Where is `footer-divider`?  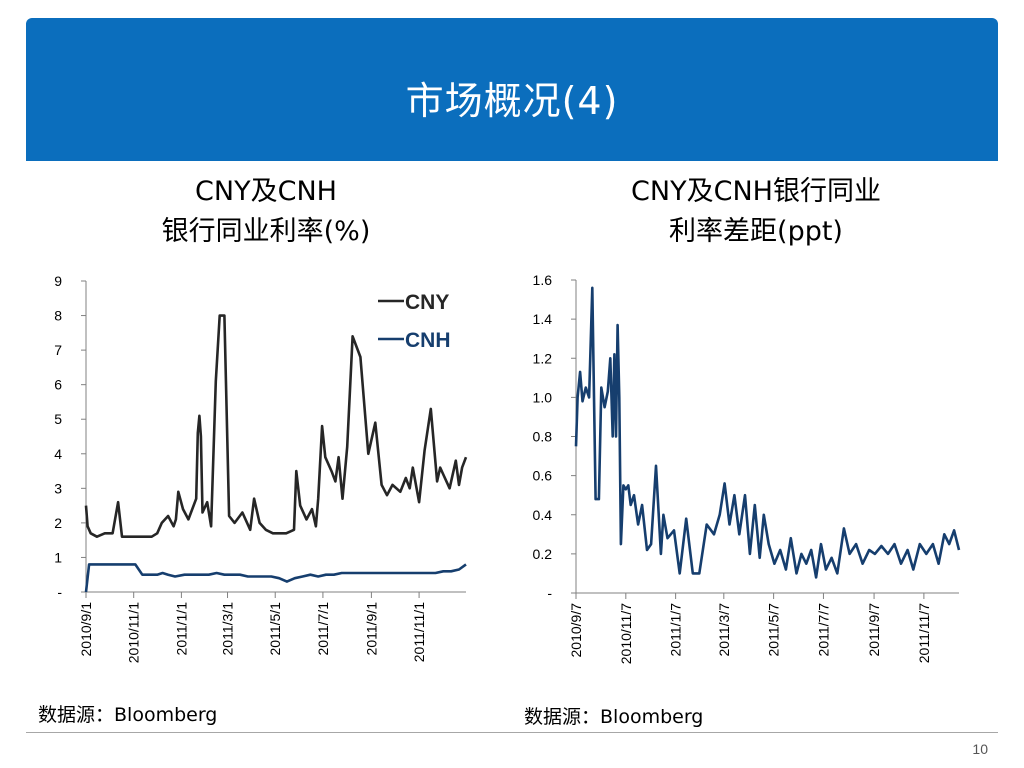
footer-divider is located at coordinates (512, 732).